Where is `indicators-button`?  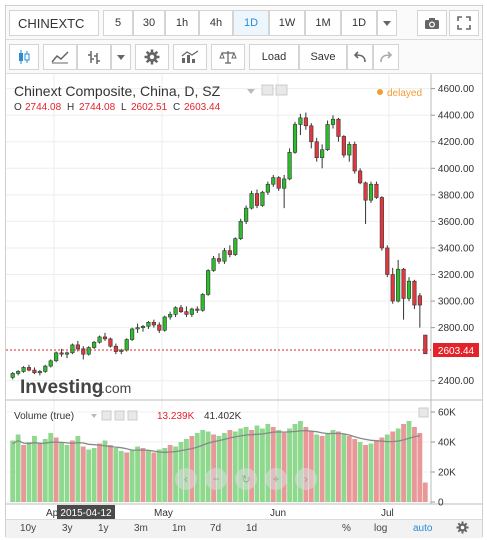 indicators-button is located at coordinates (190, 57).